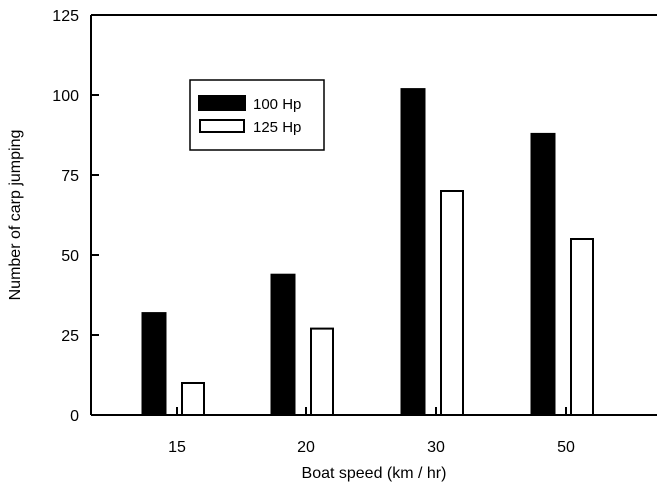  I want to click on y-tick-label: 0, so click(74, 416).